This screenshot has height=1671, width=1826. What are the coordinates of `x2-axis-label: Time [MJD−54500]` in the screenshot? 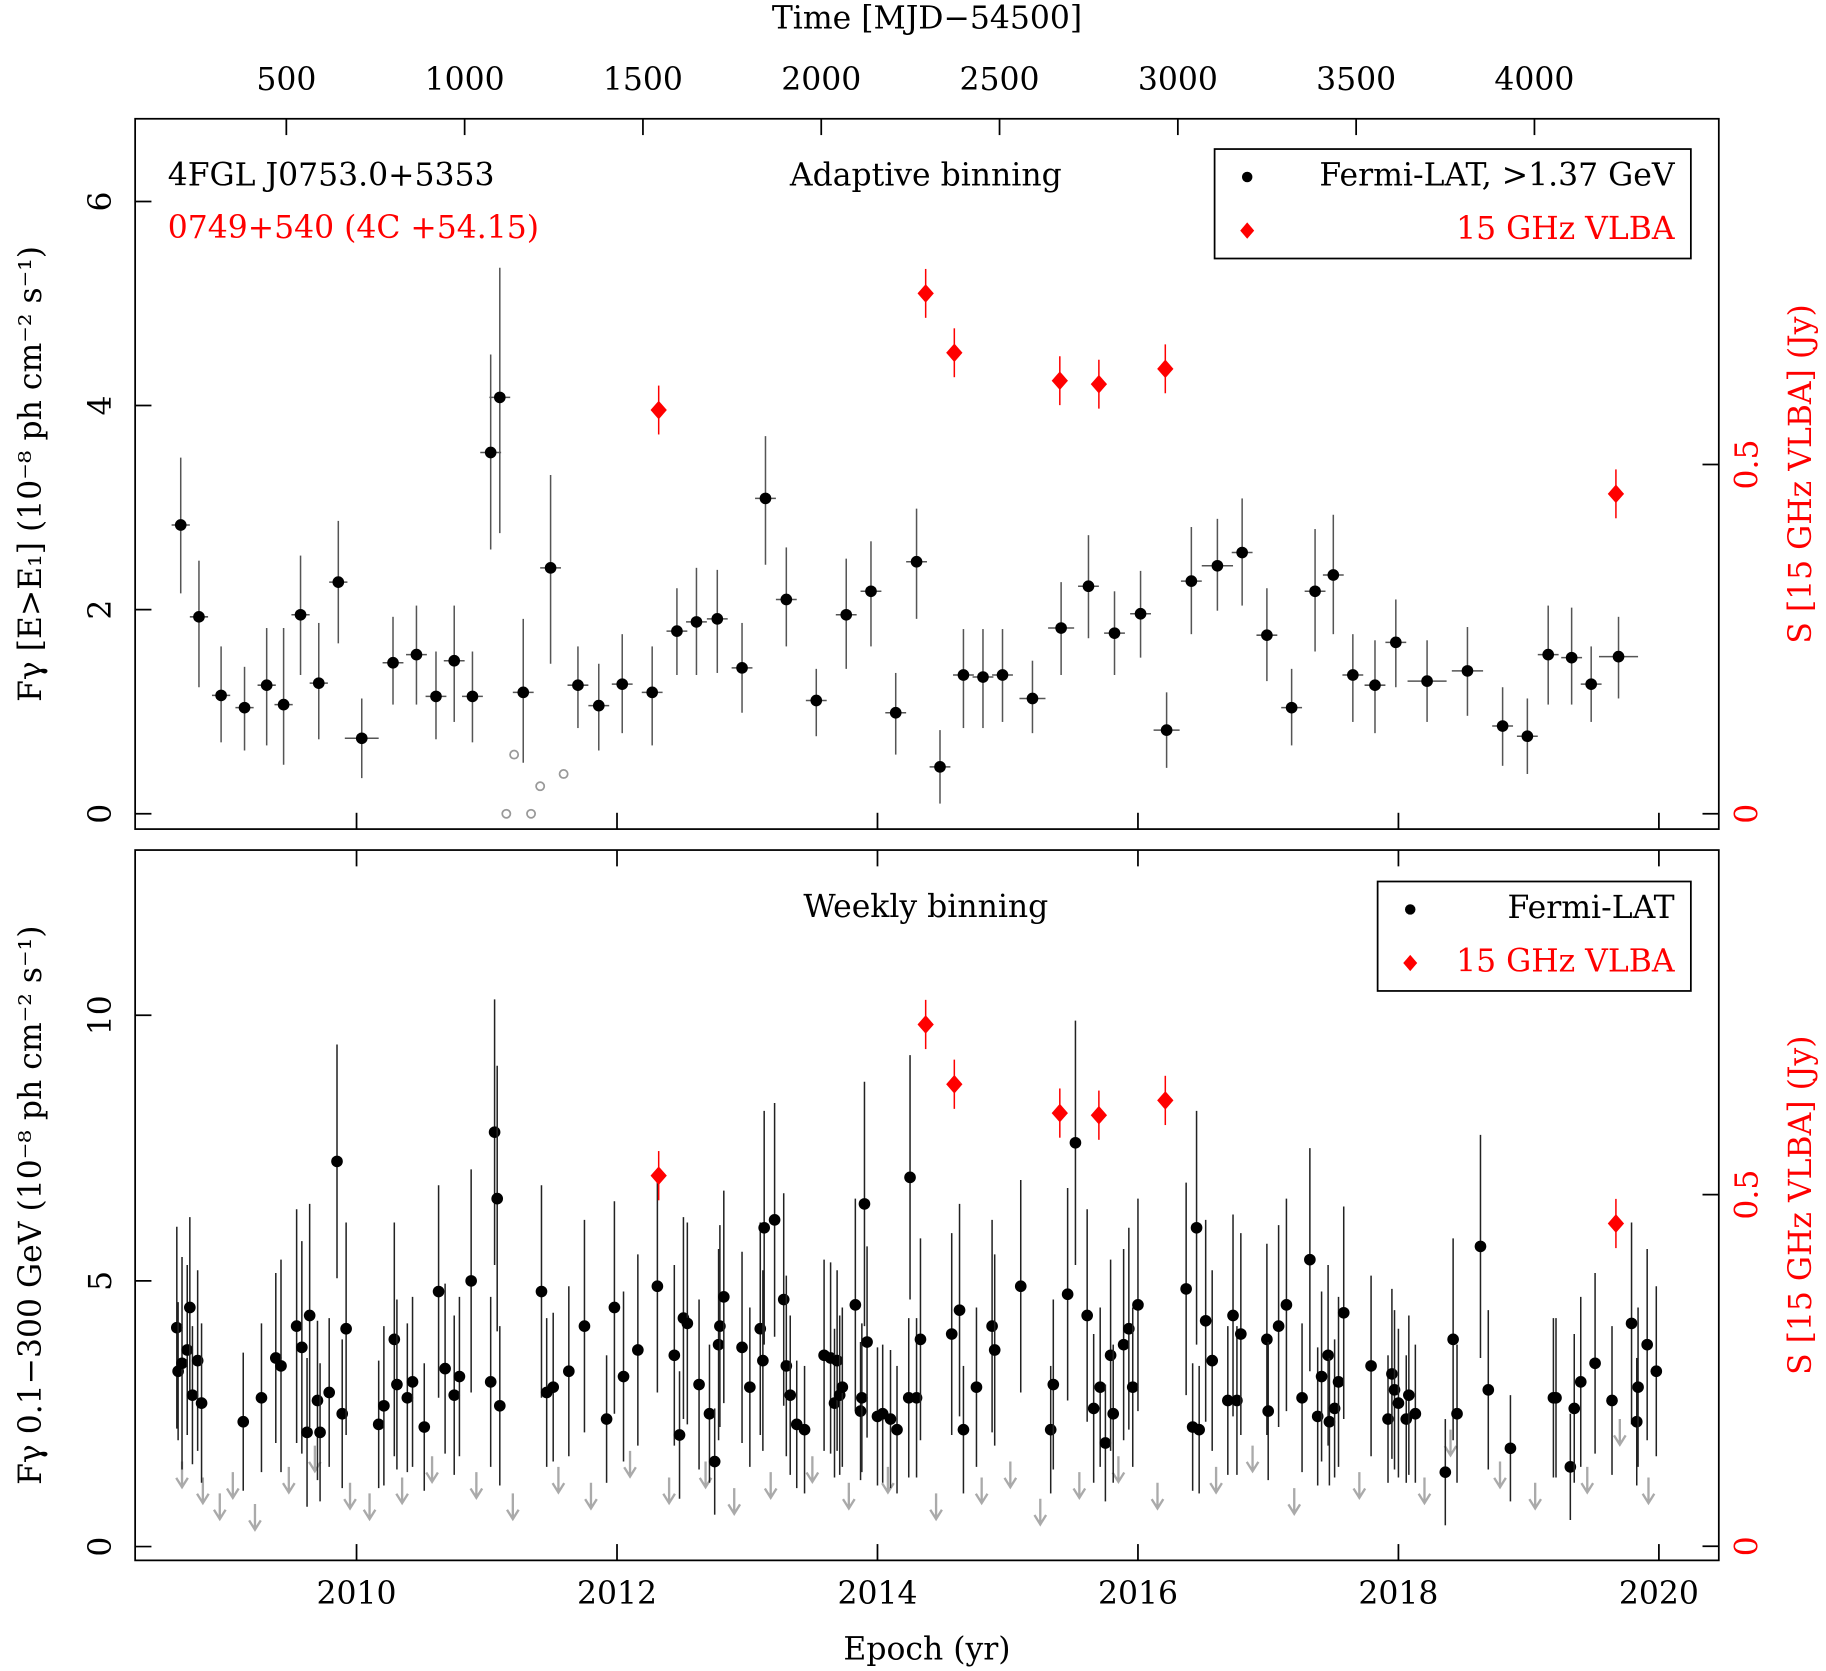 It's located at (927, 18).